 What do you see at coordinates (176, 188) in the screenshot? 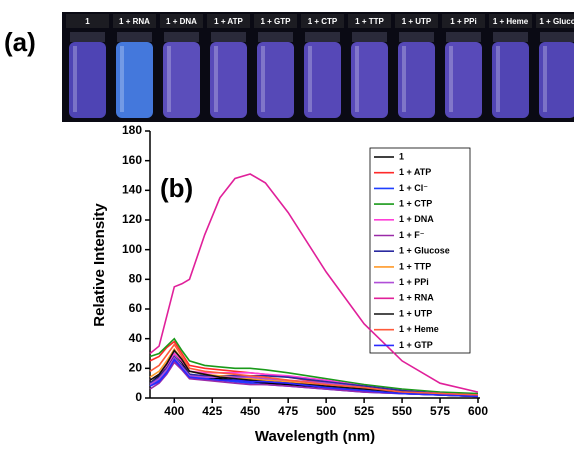
I see `panel-b-label: (b)` at bounding box center [176, 188].